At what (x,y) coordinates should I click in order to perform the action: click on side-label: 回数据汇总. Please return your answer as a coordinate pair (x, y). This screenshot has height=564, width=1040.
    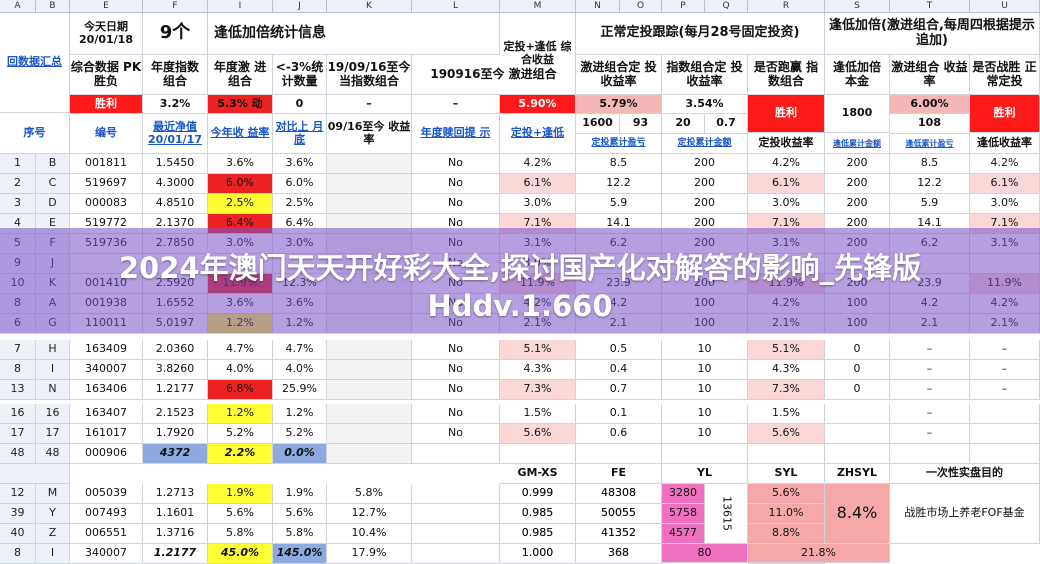
    Looking at the image, I should click on (35, 63).